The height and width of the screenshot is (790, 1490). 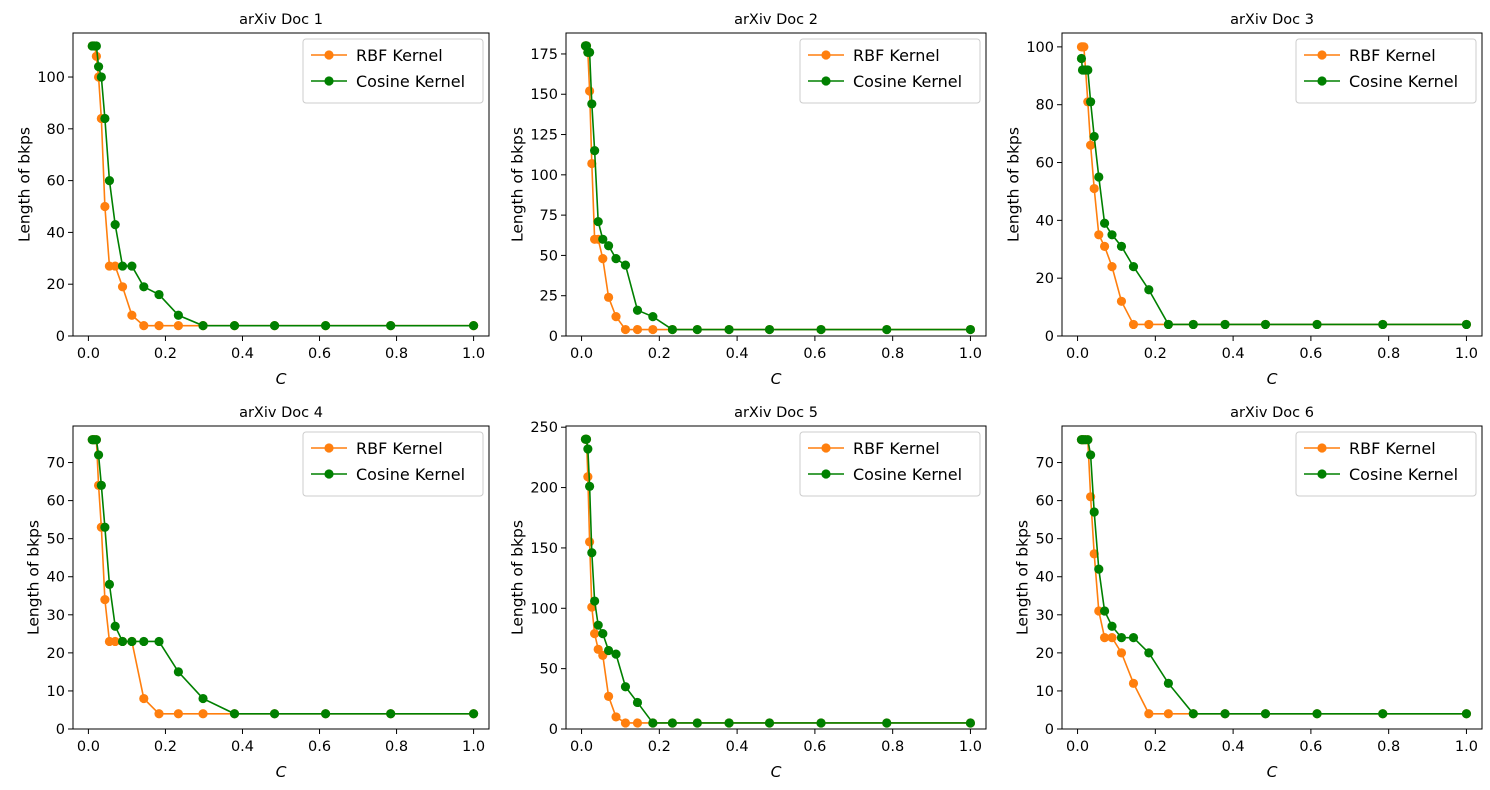 What do you see at coordinates (56, 285) in the screenshot?
I see `y-tick-label: 20` at bounding box center [56, 285].